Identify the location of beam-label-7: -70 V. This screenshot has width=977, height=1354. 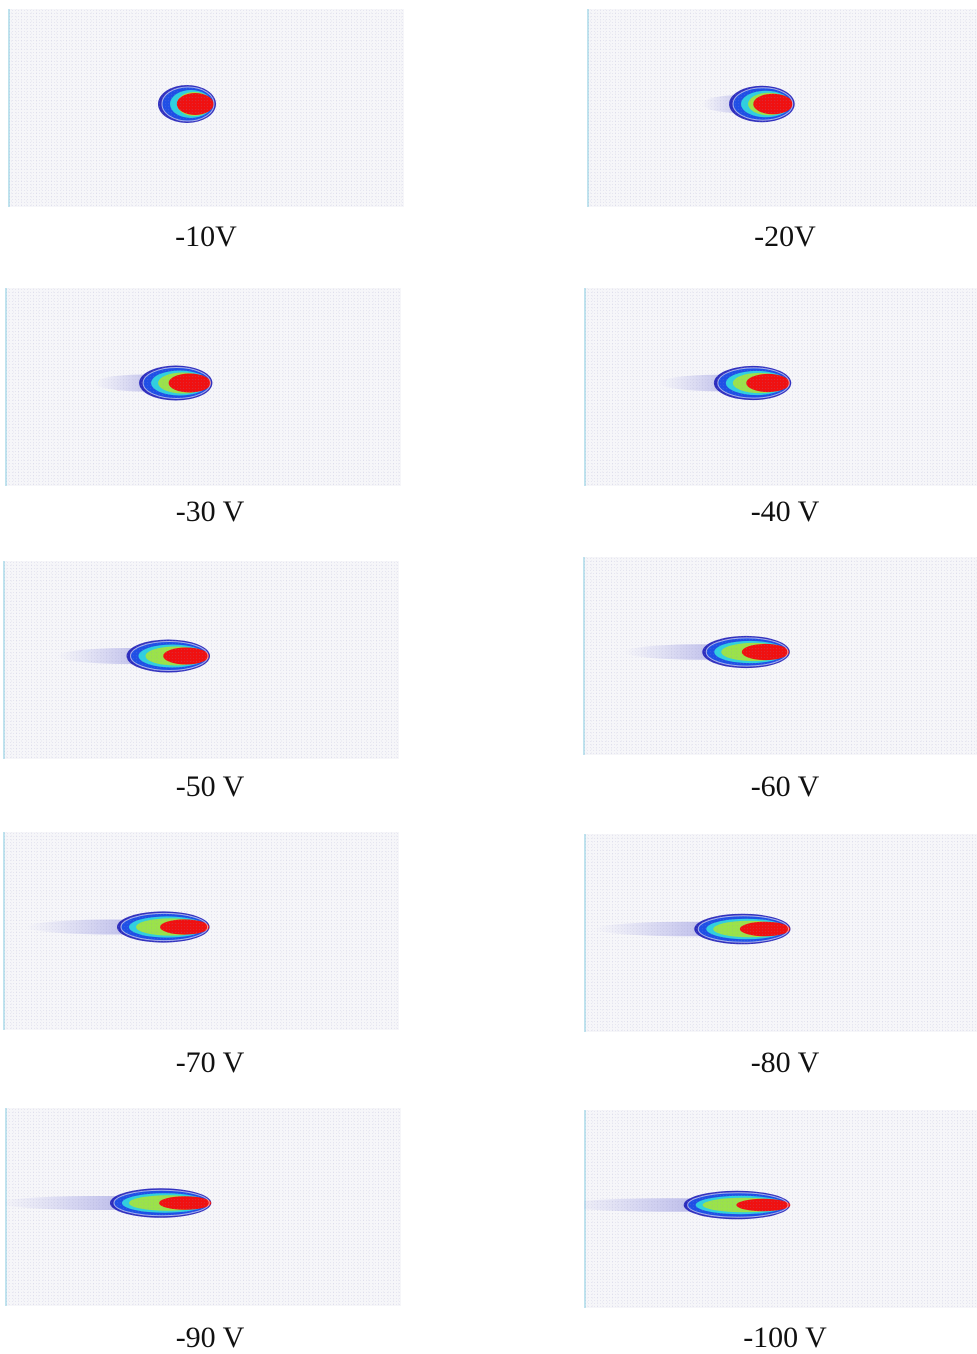
(210, 1062).